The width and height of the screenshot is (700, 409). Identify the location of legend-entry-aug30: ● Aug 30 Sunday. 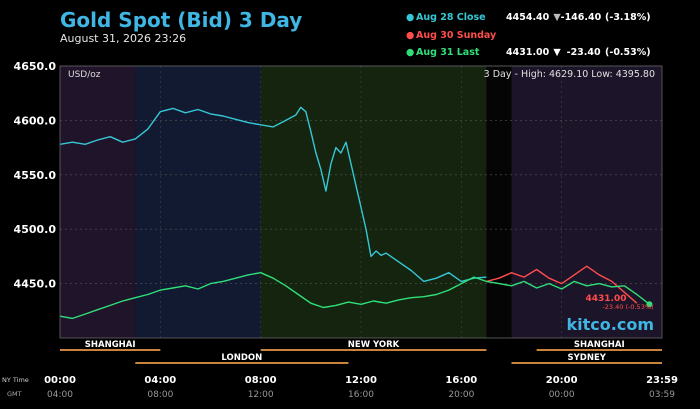
(456, 35).